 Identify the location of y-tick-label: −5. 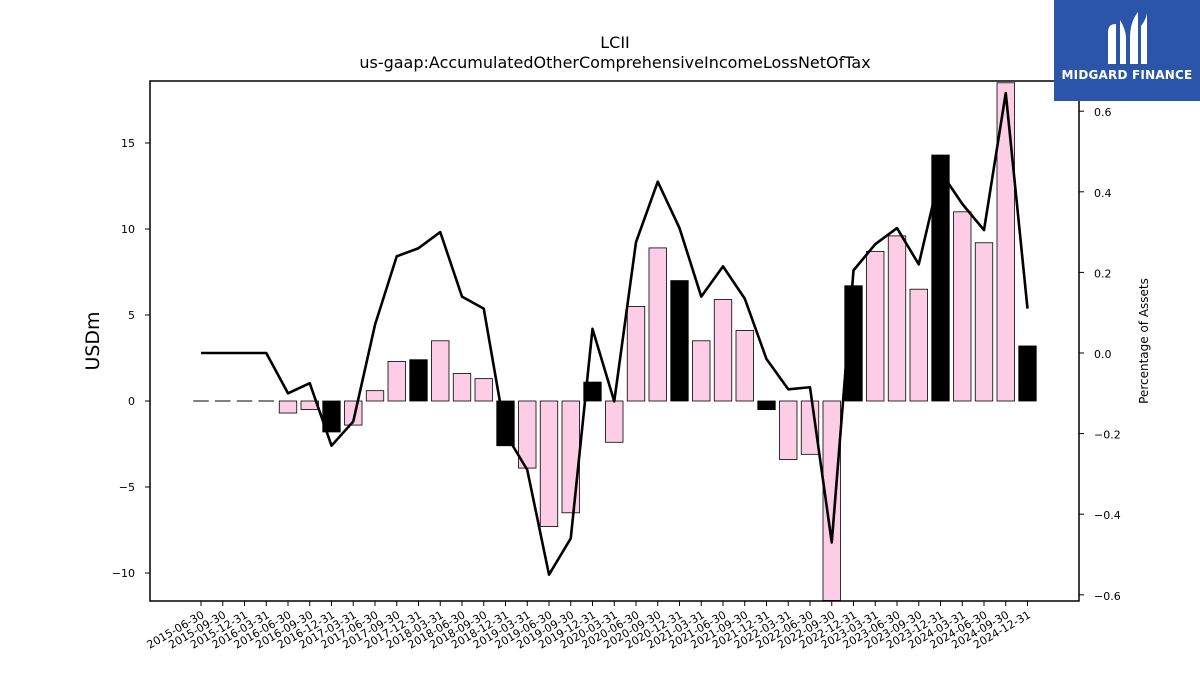
(127, 487).